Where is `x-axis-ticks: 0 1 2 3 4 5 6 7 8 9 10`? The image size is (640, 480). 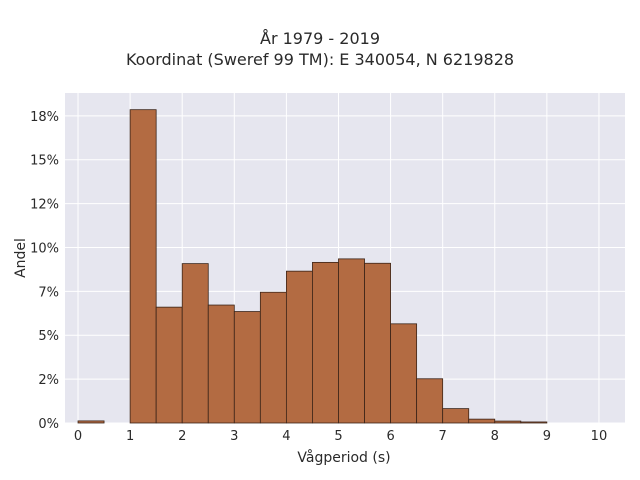
x-axis-ticks: 0 1 2 3 4 5 6 7 8 9 10 is located at coordinates (340, 436).